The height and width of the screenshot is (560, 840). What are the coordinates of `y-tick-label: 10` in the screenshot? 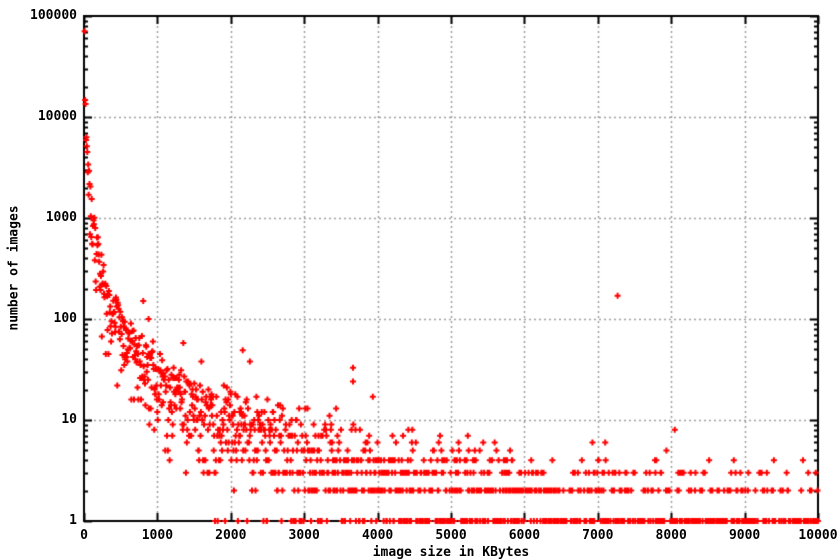 It's located at (69, 419).